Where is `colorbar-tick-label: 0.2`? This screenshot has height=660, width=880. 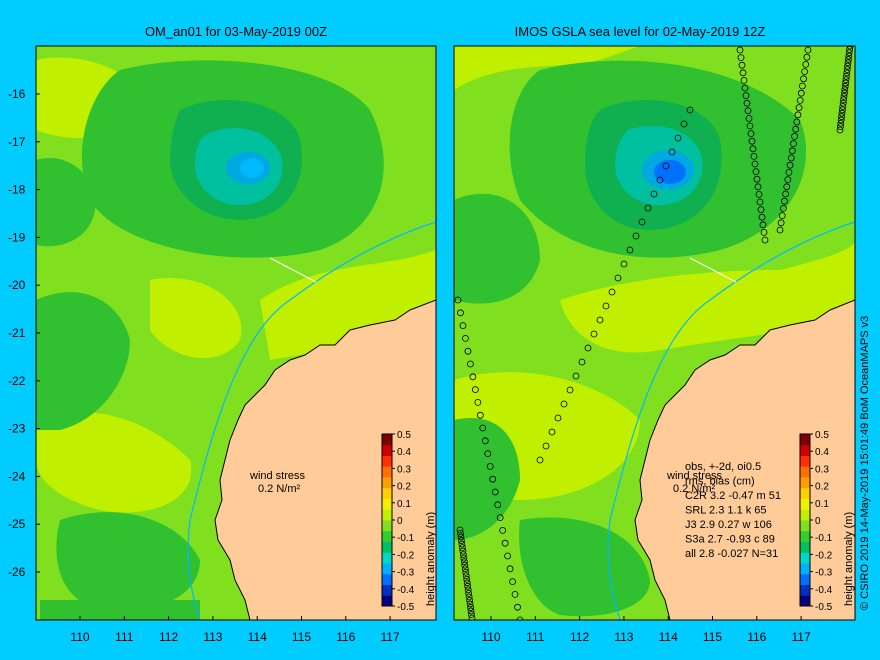
colorbar-tick-label: 0.2 is located at coordinates (822, 487).